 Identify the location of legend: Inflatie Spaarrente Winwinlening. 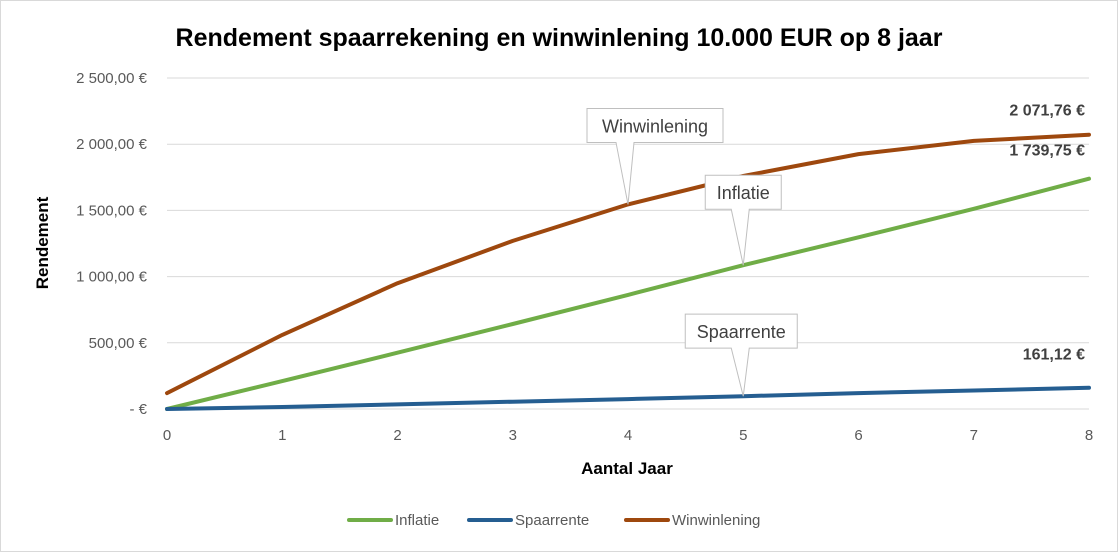
(553, 520).